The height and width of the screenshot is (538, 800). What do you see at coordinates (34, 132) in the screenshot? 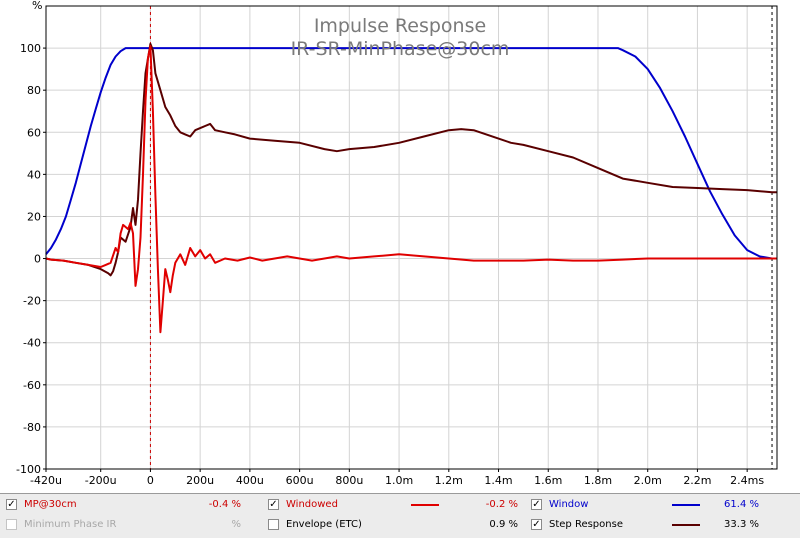
I see `y-tick-label: 60` at bounding box center [34, 132].